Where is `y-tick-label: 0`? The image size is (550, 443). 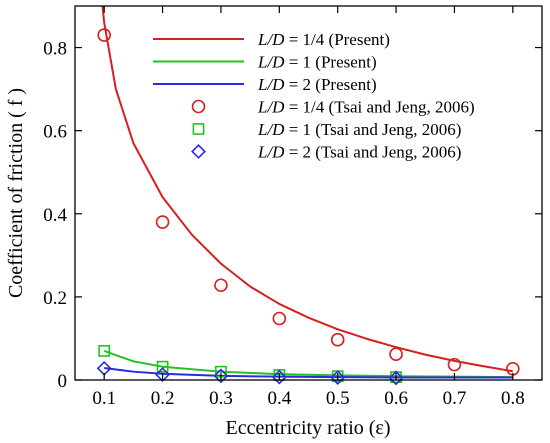 y-tick-label: 0 is located at coordinates (63, 381).